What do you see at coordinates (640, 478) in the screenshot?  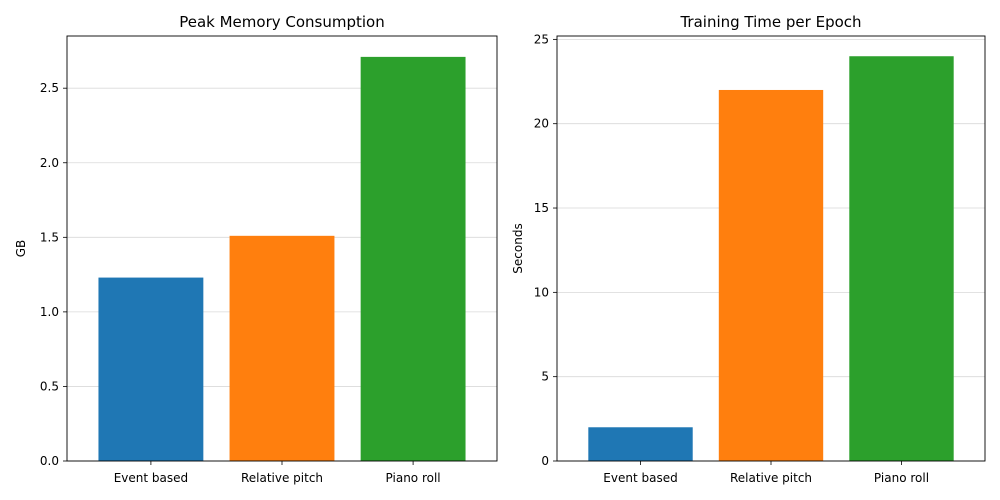 I see `training-time-category-label: Event based` at bounding box center [640, 478].